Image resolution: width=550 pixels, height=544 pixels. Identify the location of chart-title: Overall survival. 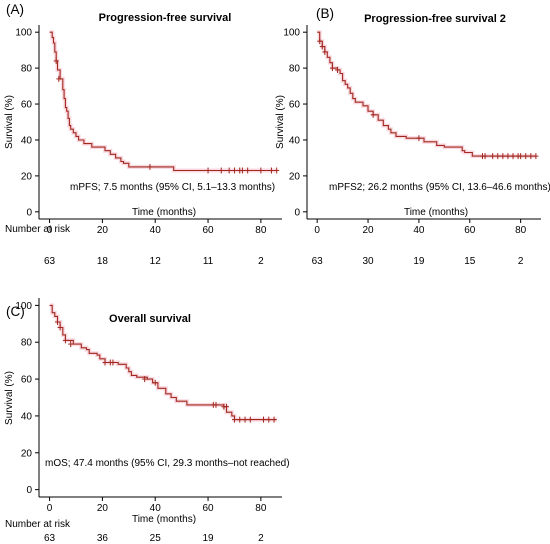
(150, 319).